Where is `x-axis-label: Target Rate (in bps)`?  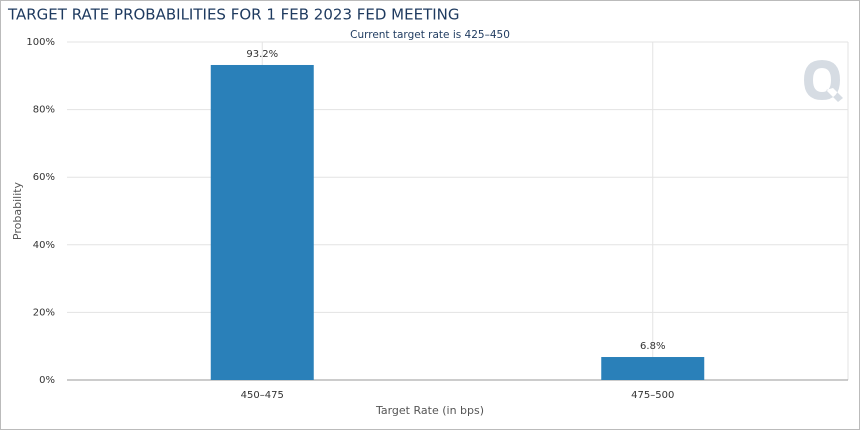 x-axis-label: Target Rate (in bps) is located at coordinates (429, 410).